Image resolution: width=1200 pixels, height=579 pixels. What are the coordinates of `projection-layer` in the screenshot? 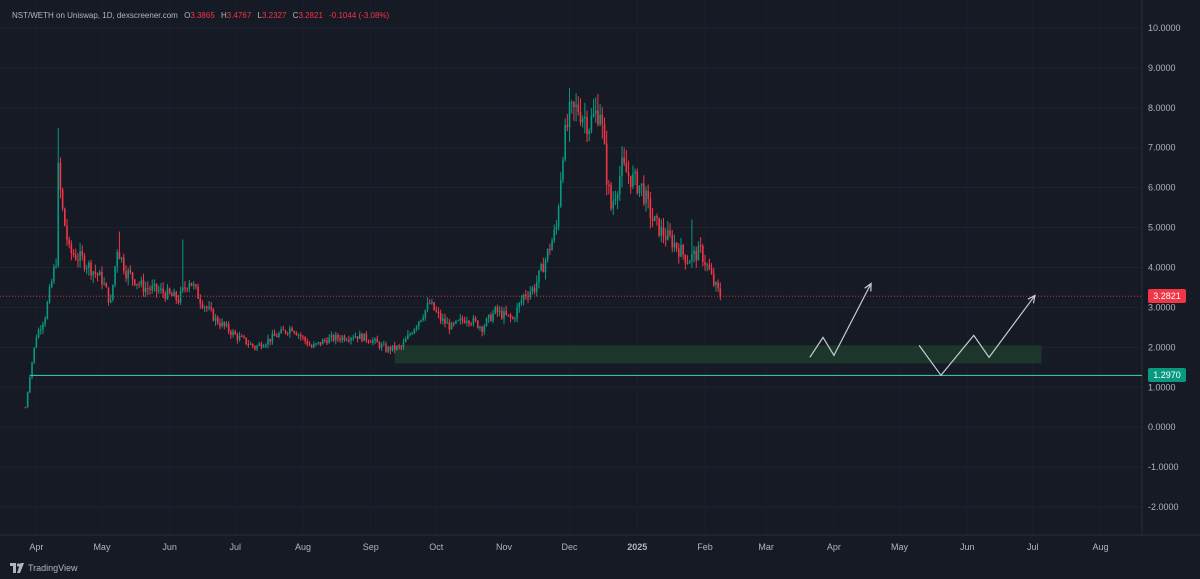 It's located at (922, 329).